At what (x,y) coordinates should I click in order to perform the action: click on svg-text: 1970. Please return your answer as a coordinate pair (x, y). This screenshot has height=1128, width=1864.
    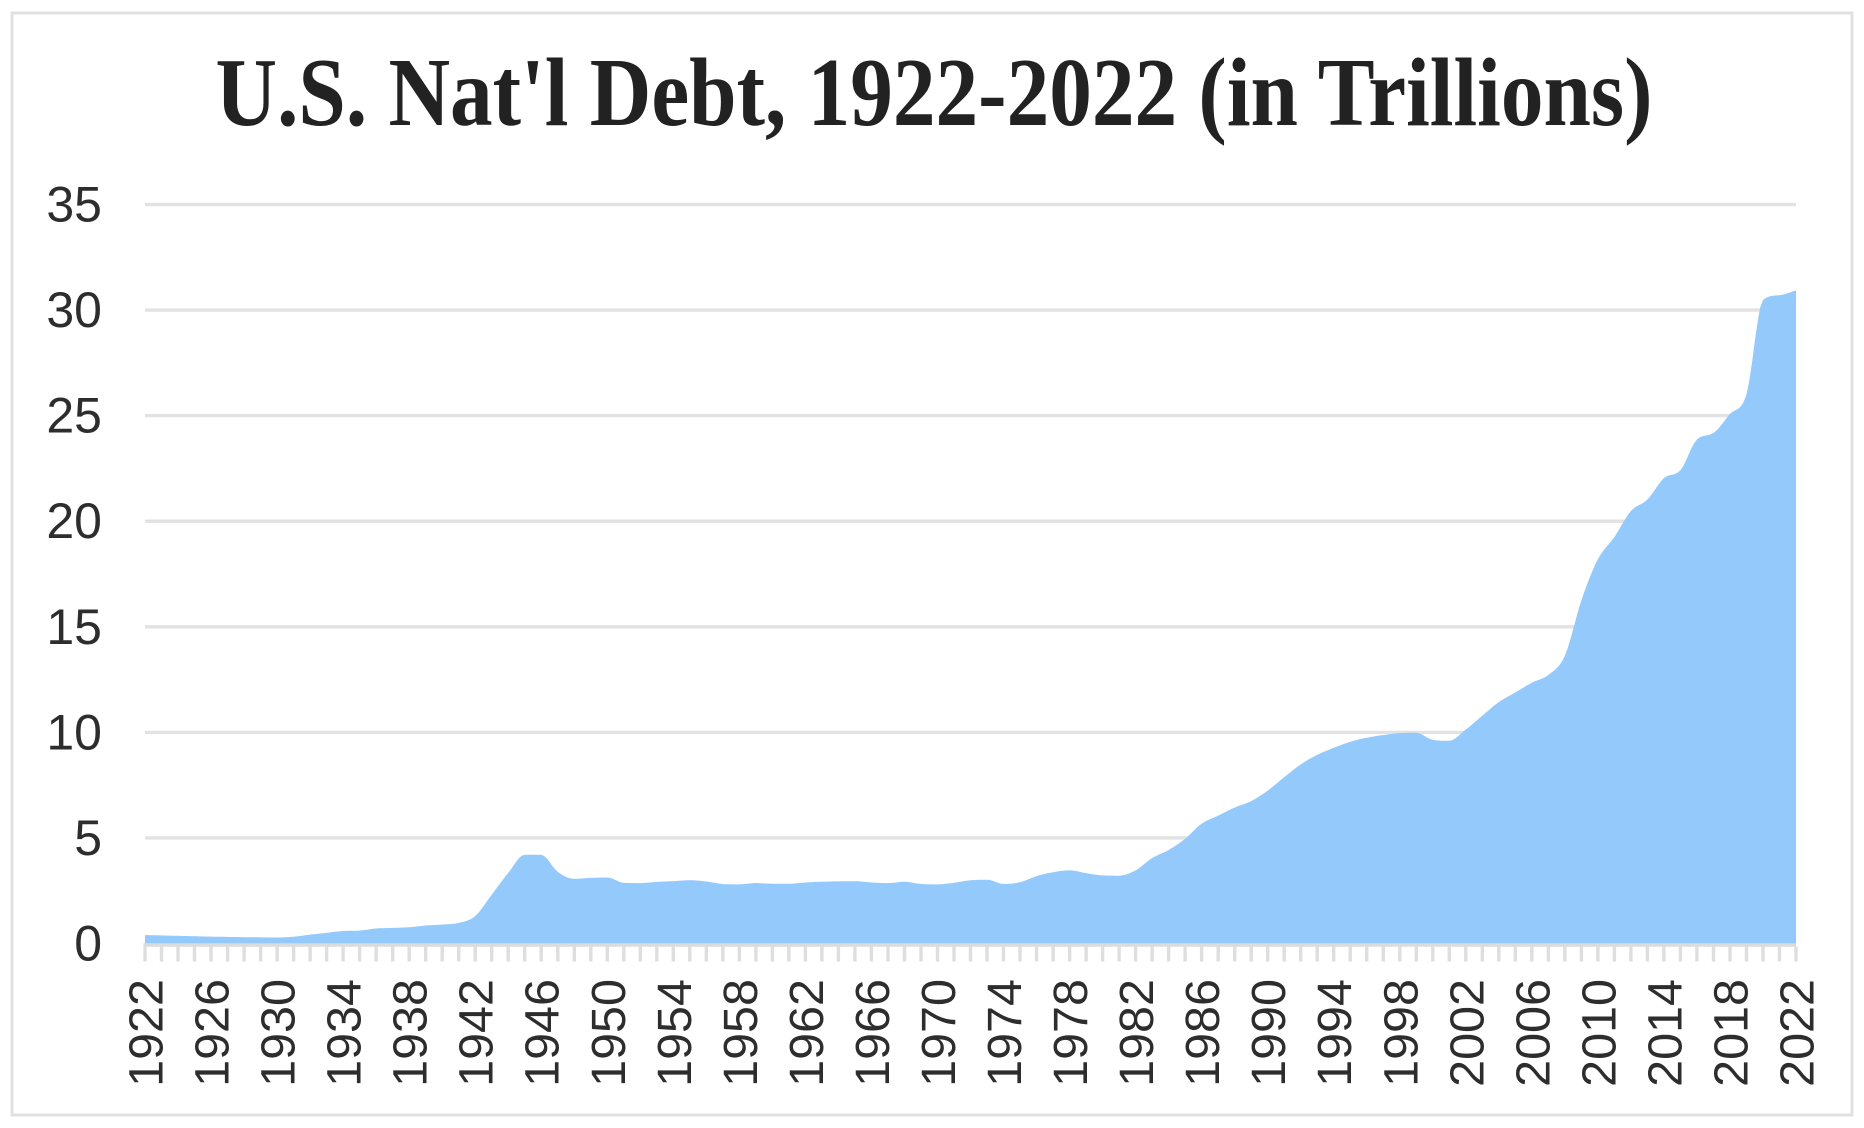
    Looking at the image, I should click on (939, 1033).